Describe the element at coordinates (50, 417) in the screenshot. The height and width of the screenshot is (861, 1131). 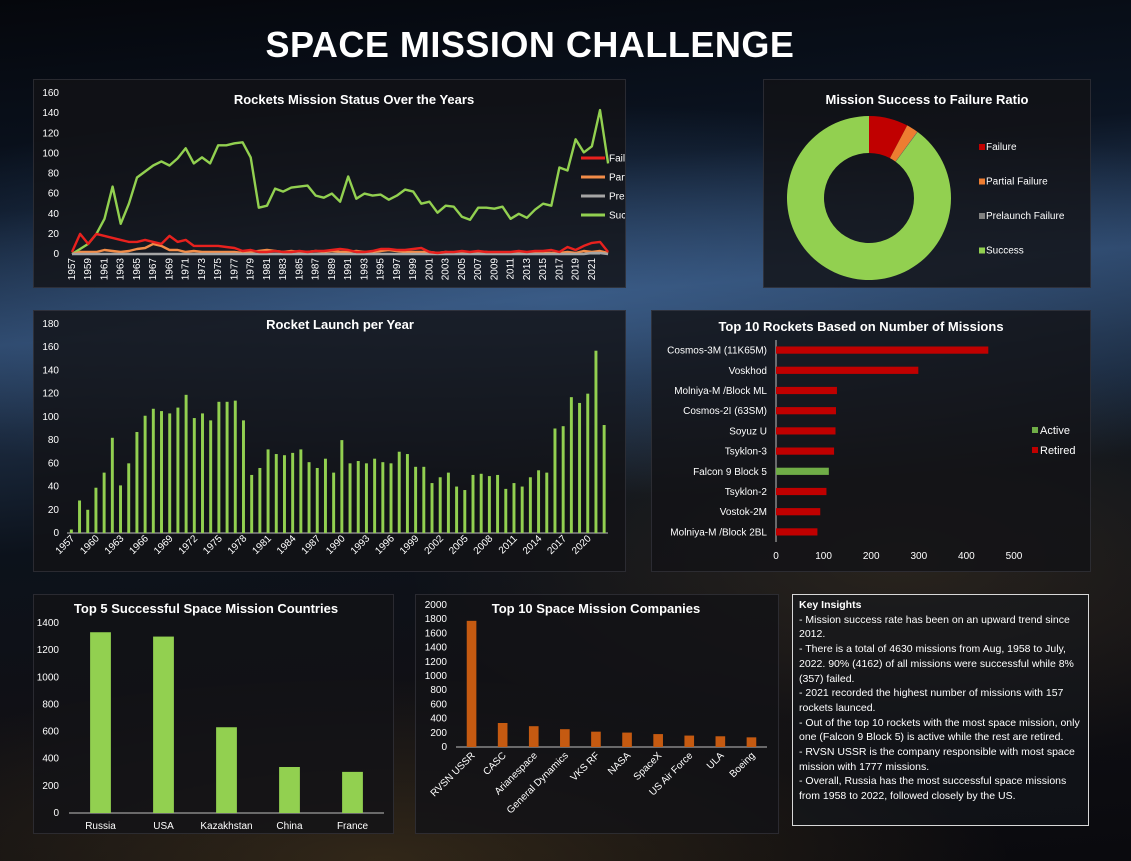
I see `y-tick-label: 100` at that location.